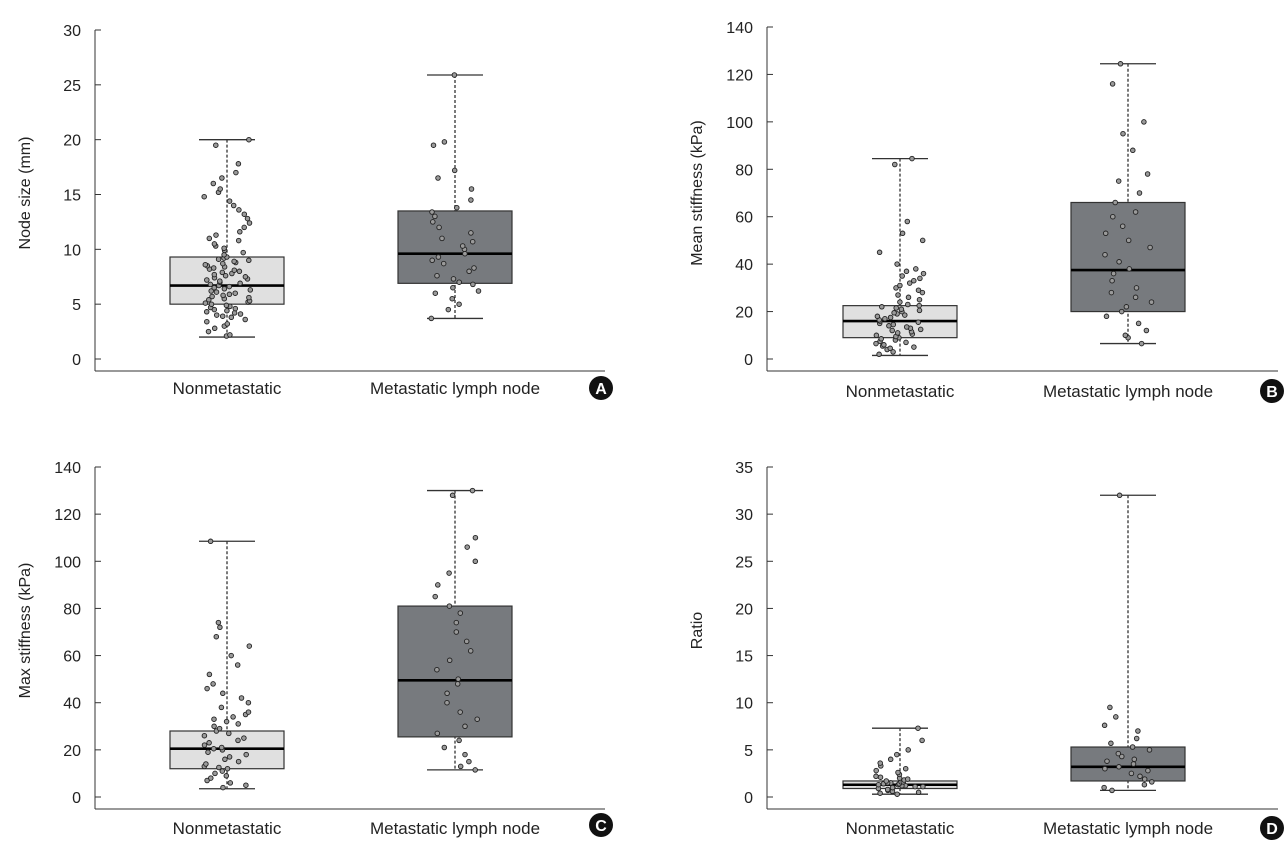  I want to click on y-tick-label: 100, so click(67, 562).